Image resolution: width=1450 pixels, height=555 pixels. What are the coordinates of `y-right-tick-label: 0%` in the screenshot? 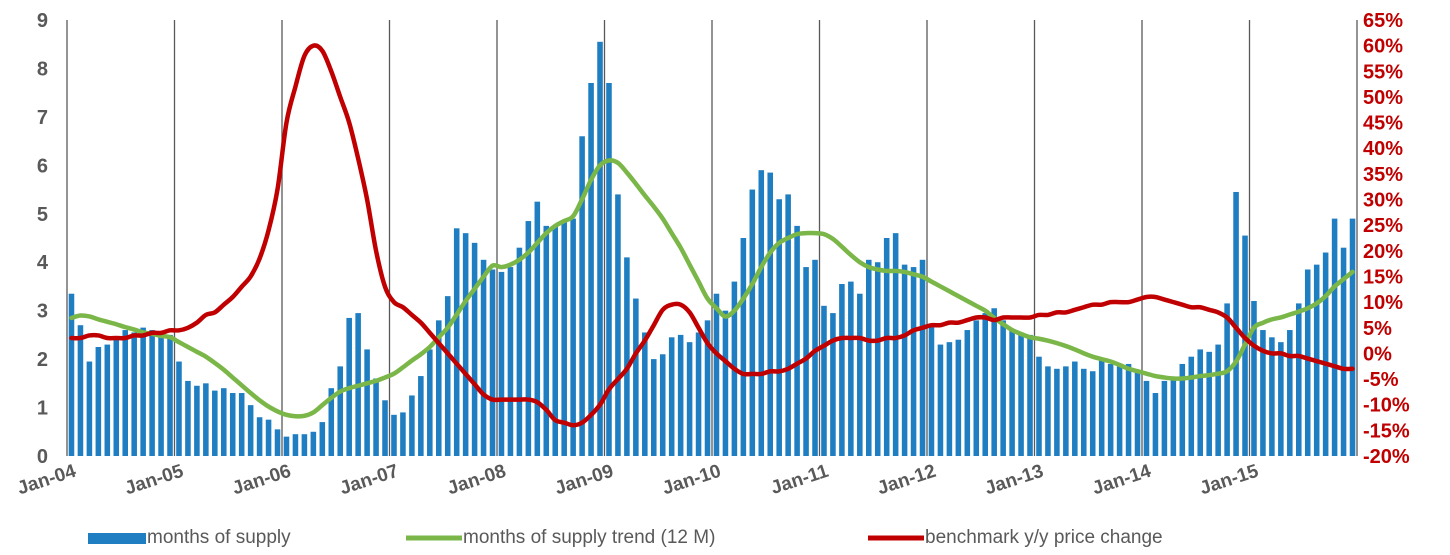 It's located at (1377, 354).